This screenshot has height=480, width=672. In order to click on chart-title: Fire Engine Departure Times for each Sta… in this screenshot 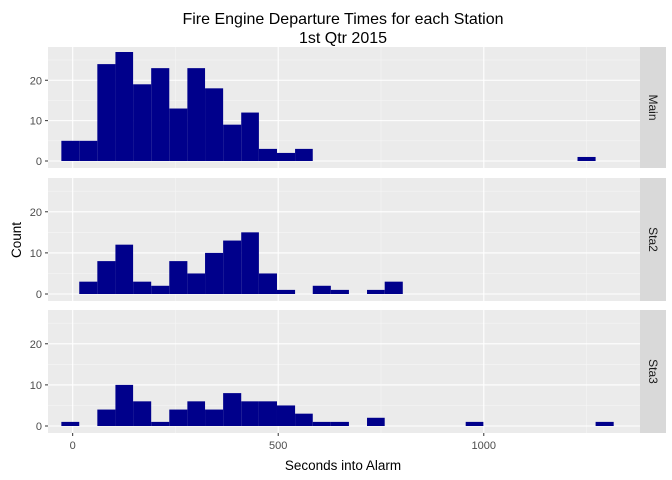, I will do `click(342, 19)`.